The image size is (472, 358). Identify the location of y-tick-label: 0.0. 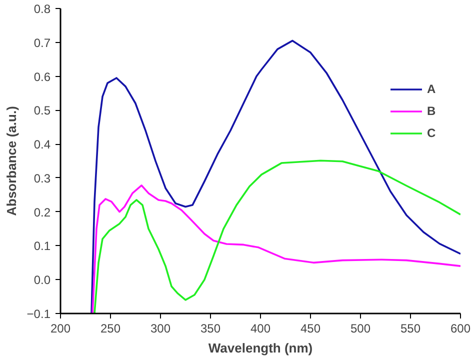
(42, 280).